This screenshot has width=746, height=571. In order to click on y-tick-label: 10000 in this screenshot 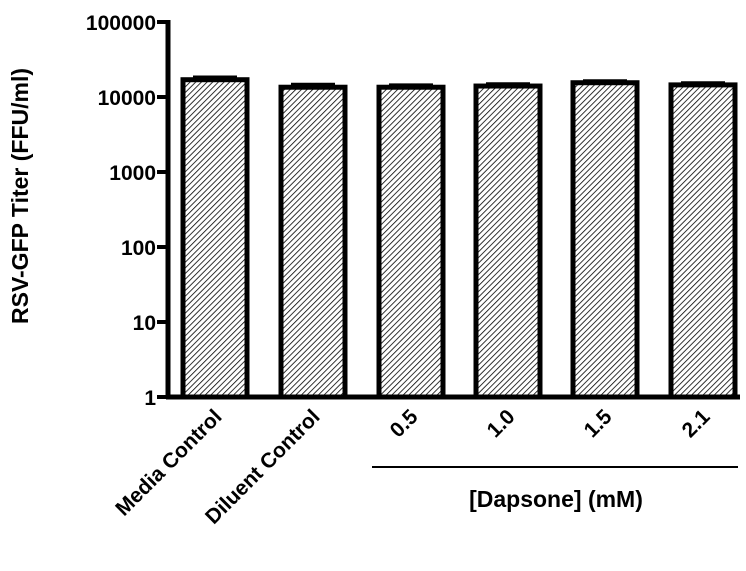, I will do `click(127, 98)`.